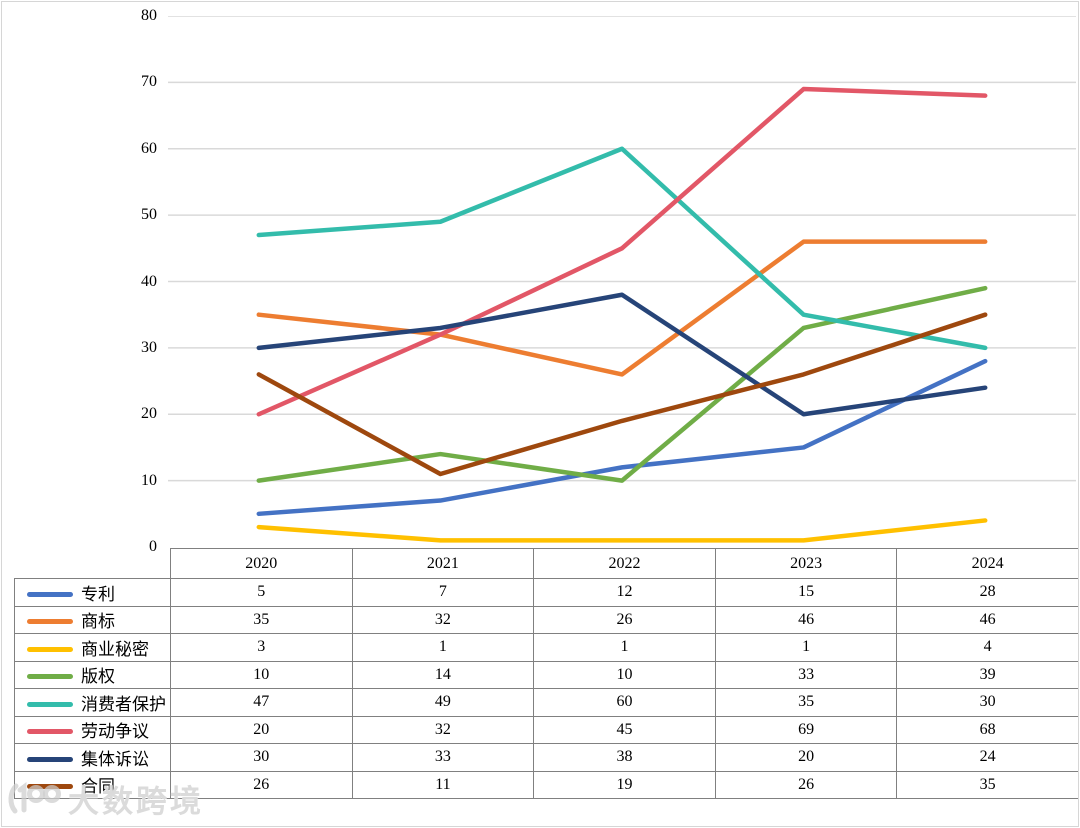  I want to click on value-cell: 60, so click(624, 702).